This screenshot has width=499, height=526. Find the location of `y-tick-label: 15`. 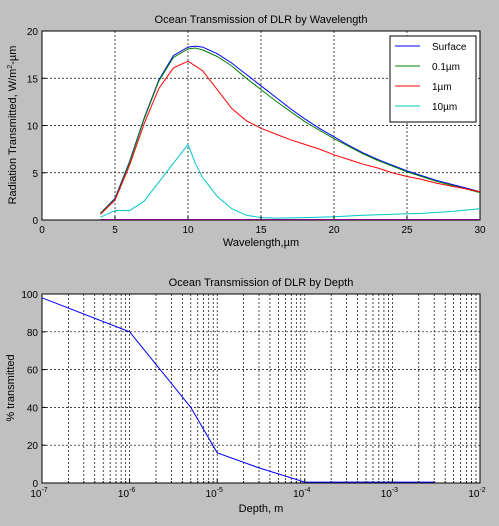

y-tick-label: 15 is located at coordinates (33, 79).